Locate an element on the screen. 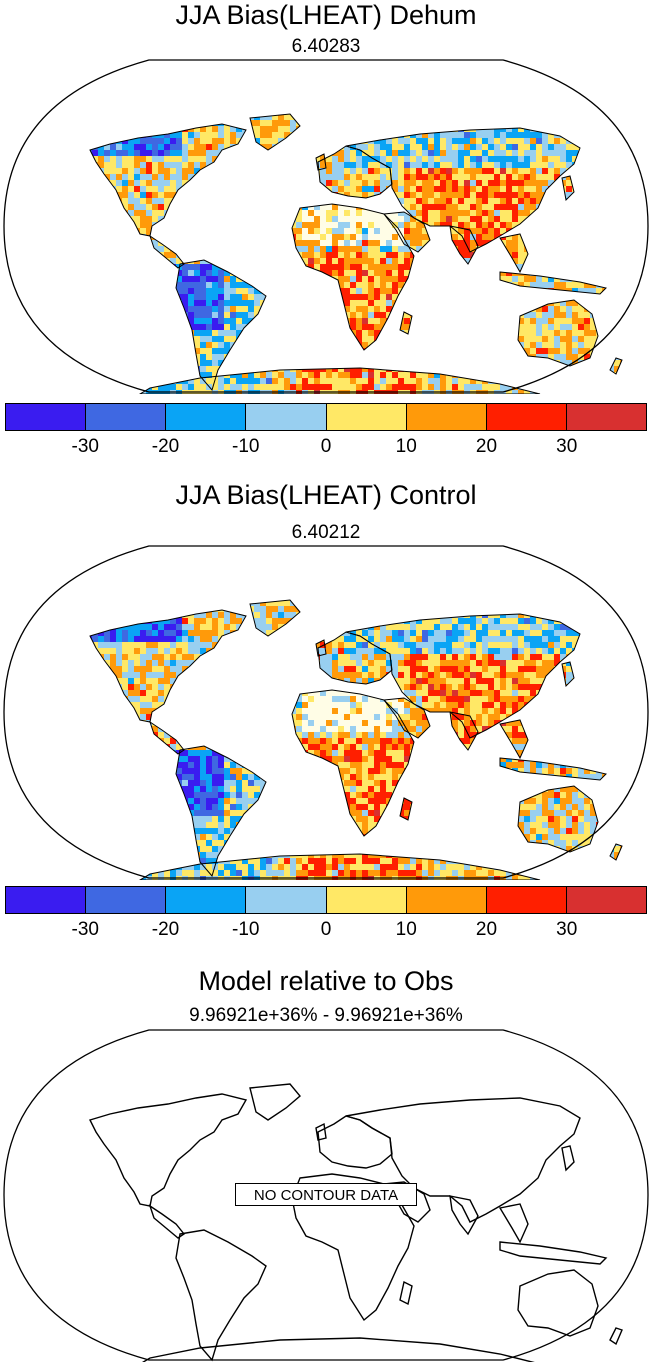 Image resolution: width=652 pixels, height=1362 pixels. panel3-title: Model relative to Obs is located at coordinates (326, 981).